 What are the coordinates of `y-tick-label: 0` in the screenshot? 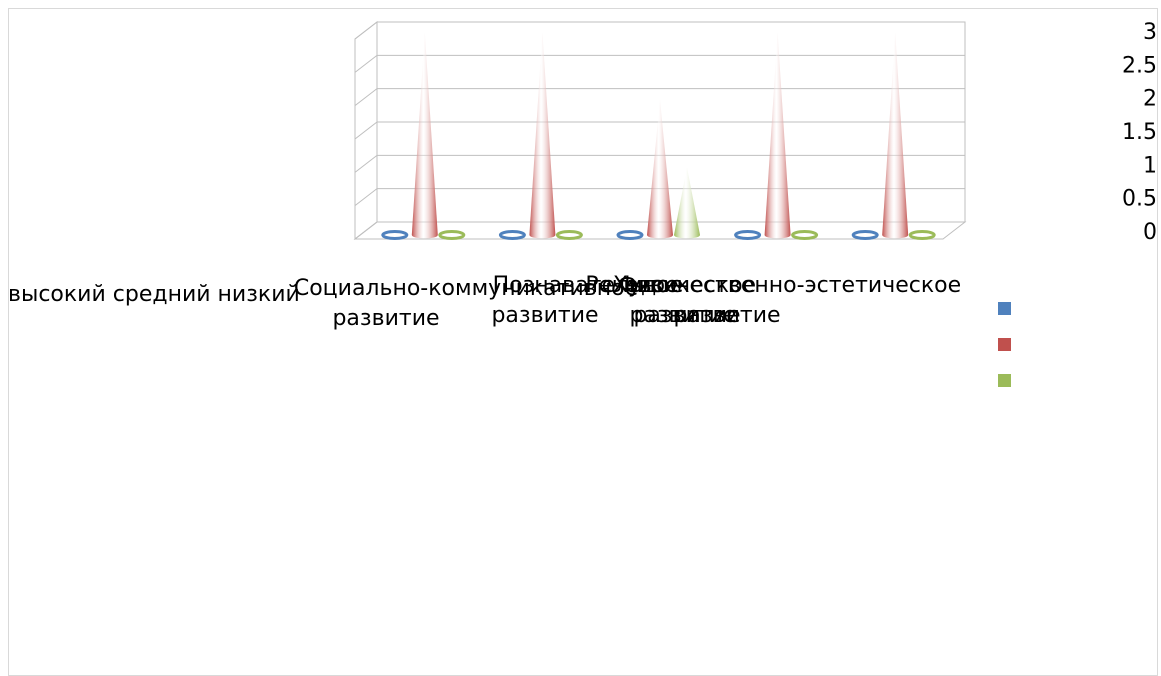 It's located at (1150, 232).